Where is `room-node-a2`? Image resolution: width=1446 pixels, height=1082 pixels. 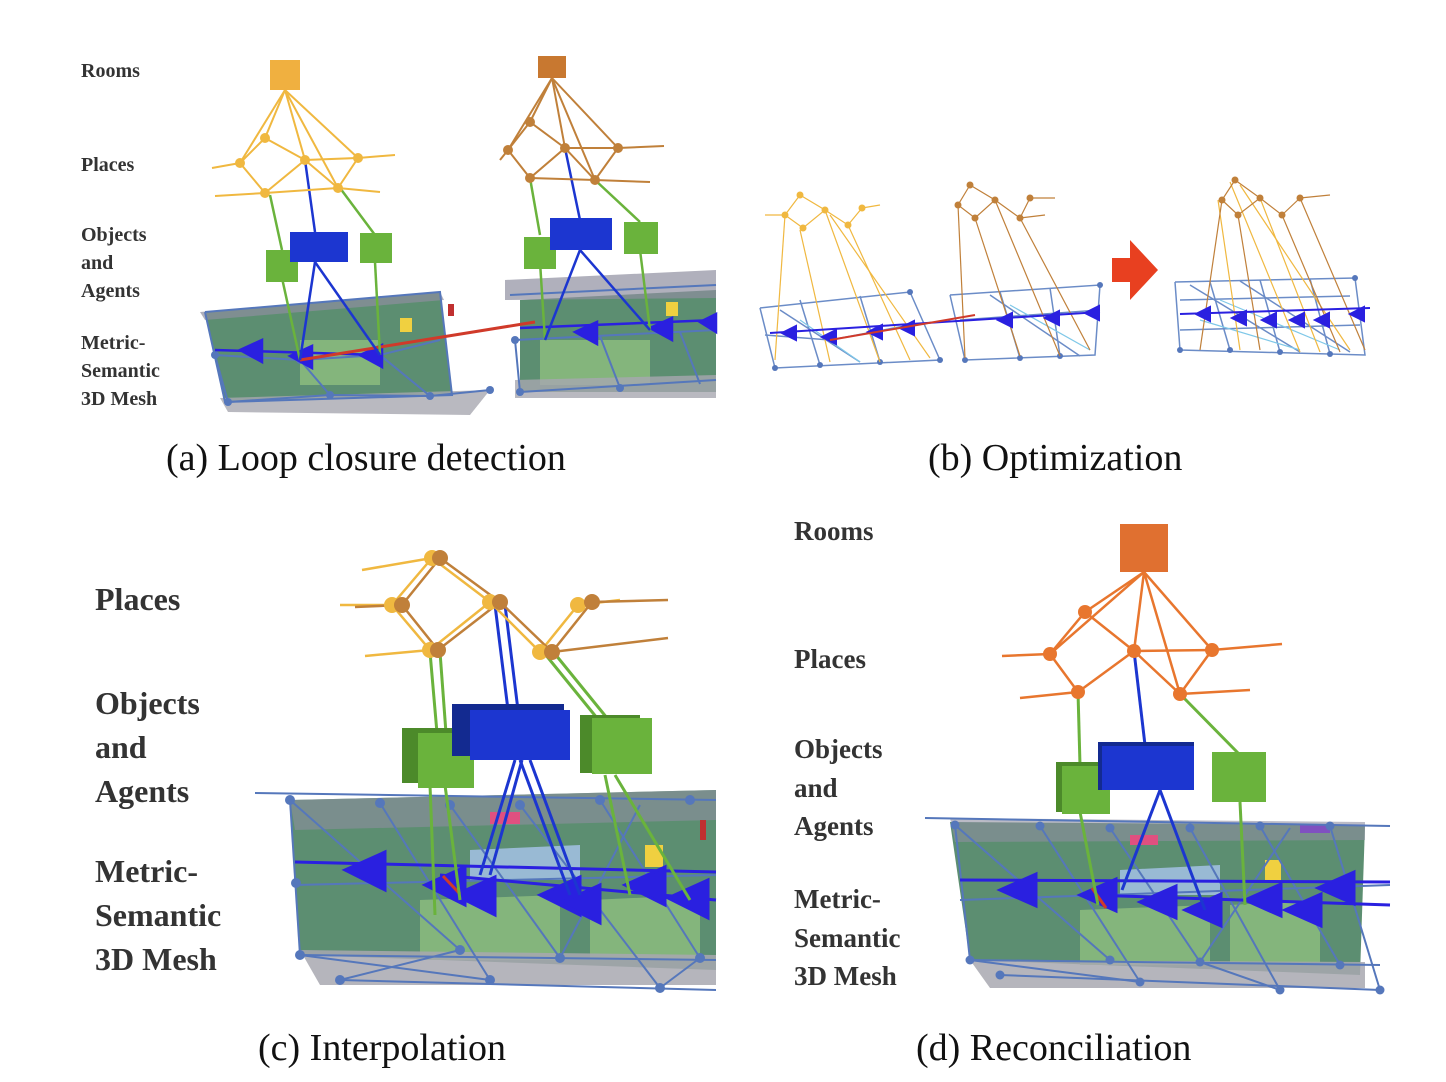 room-node-a2 is located at coordinates (552, 67).